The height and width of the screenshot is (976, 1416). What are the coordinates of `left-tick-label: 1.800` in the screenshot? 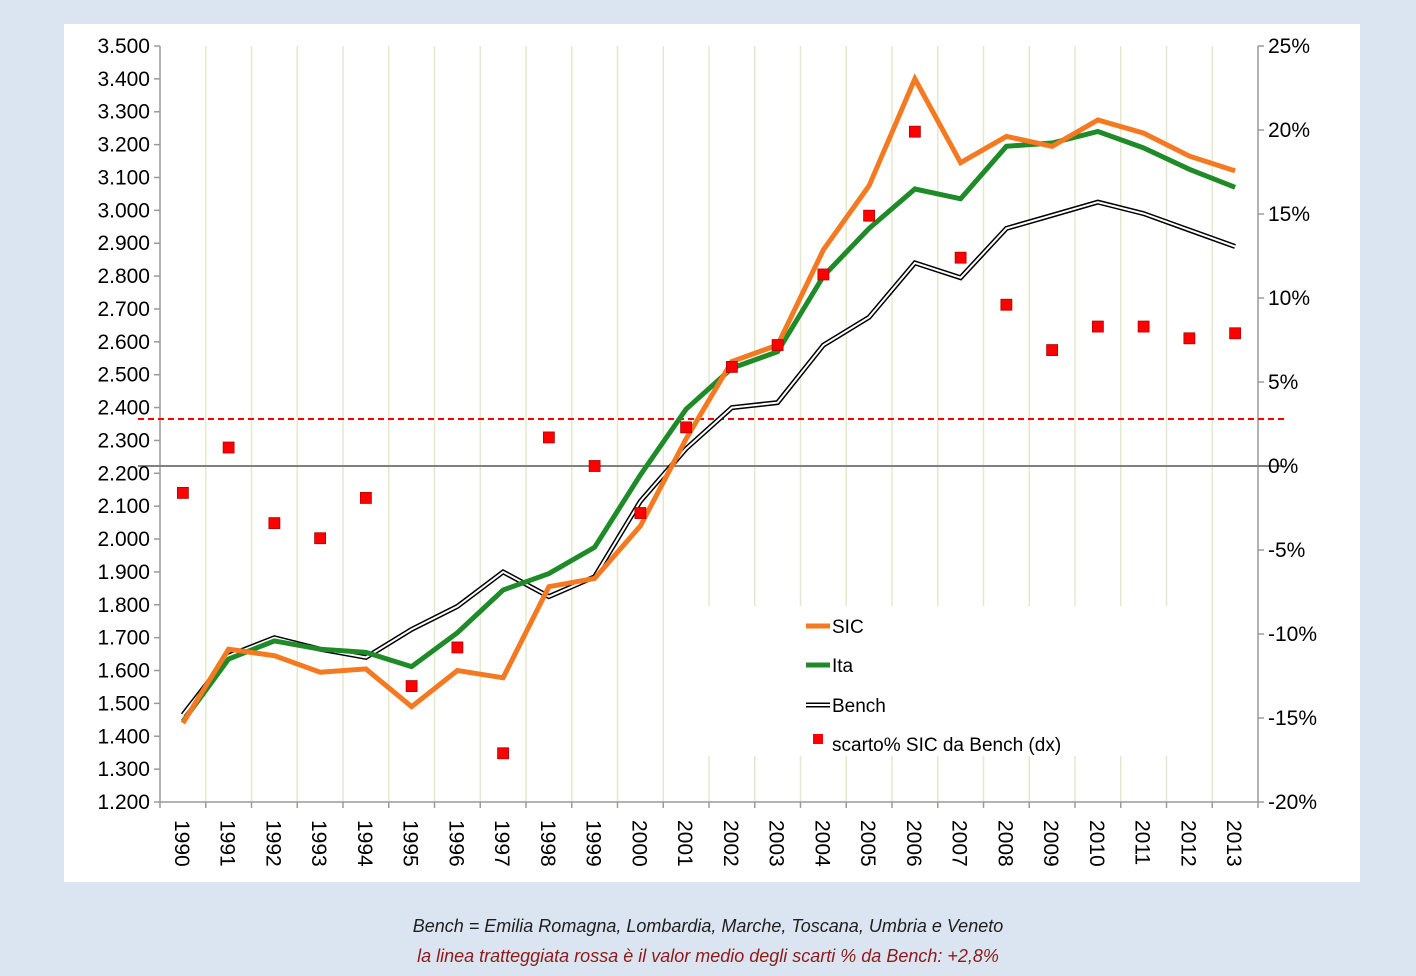 It's located at (123, 605).